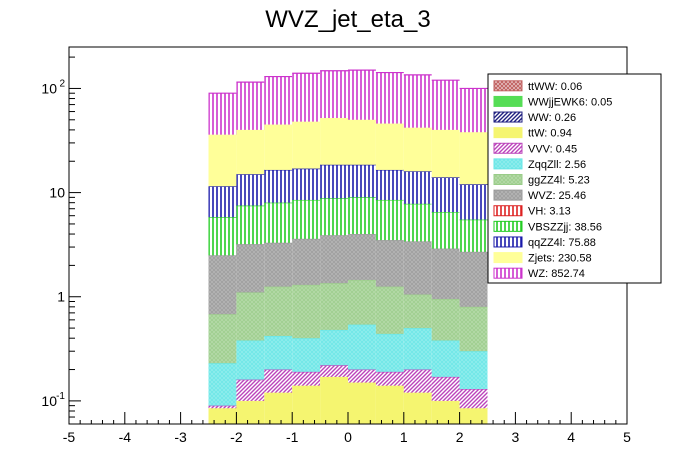  Describe the element at coordinates (508, 117) in the screenshot. I see `legend-swatch-ww` at that location.